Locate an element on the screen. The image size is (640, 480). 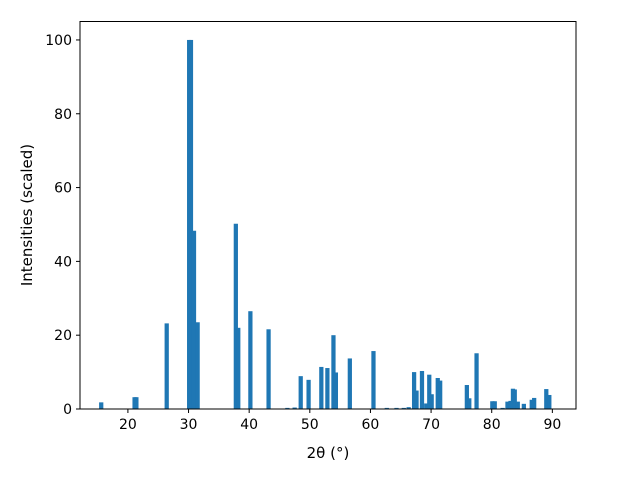
y-tick-label: 0 is located at coordinates (67, 410).